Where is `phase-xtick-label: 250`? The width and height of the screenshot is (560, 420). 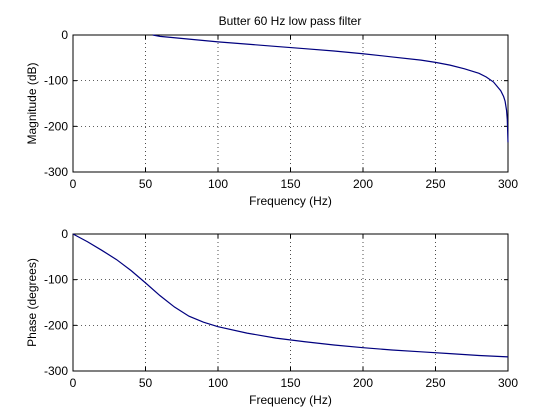 phase-xtick-label: 250 is located at coordinates (435, 383).